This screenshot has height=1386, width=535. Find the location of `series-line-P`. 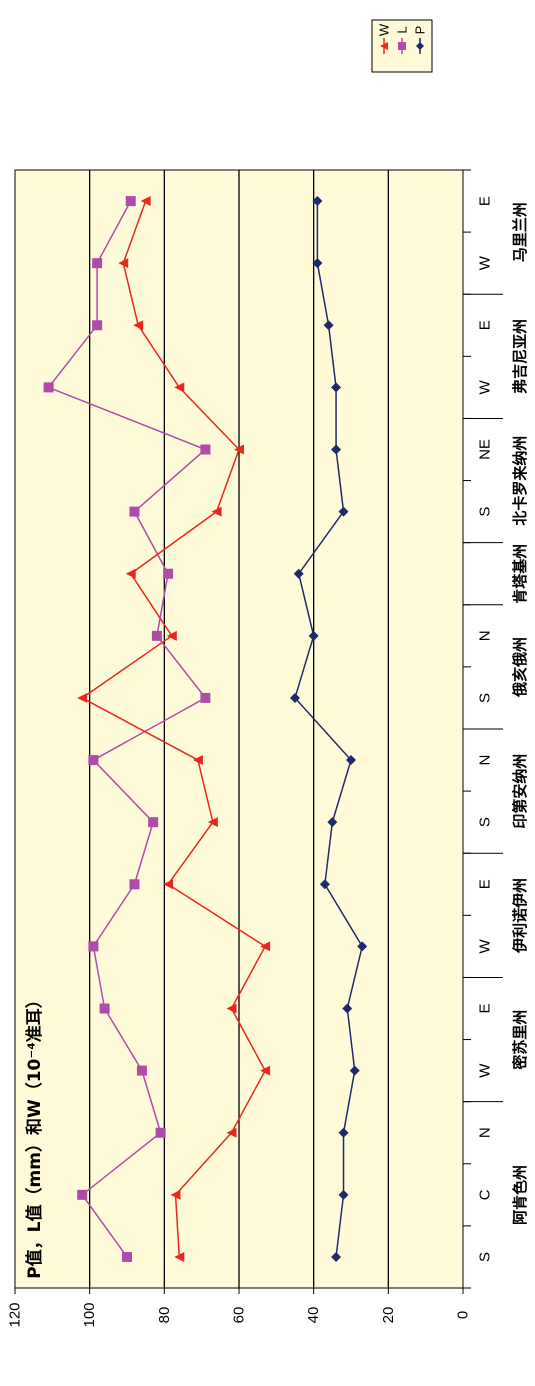

series-line-P is located at coordinates (329, 729).